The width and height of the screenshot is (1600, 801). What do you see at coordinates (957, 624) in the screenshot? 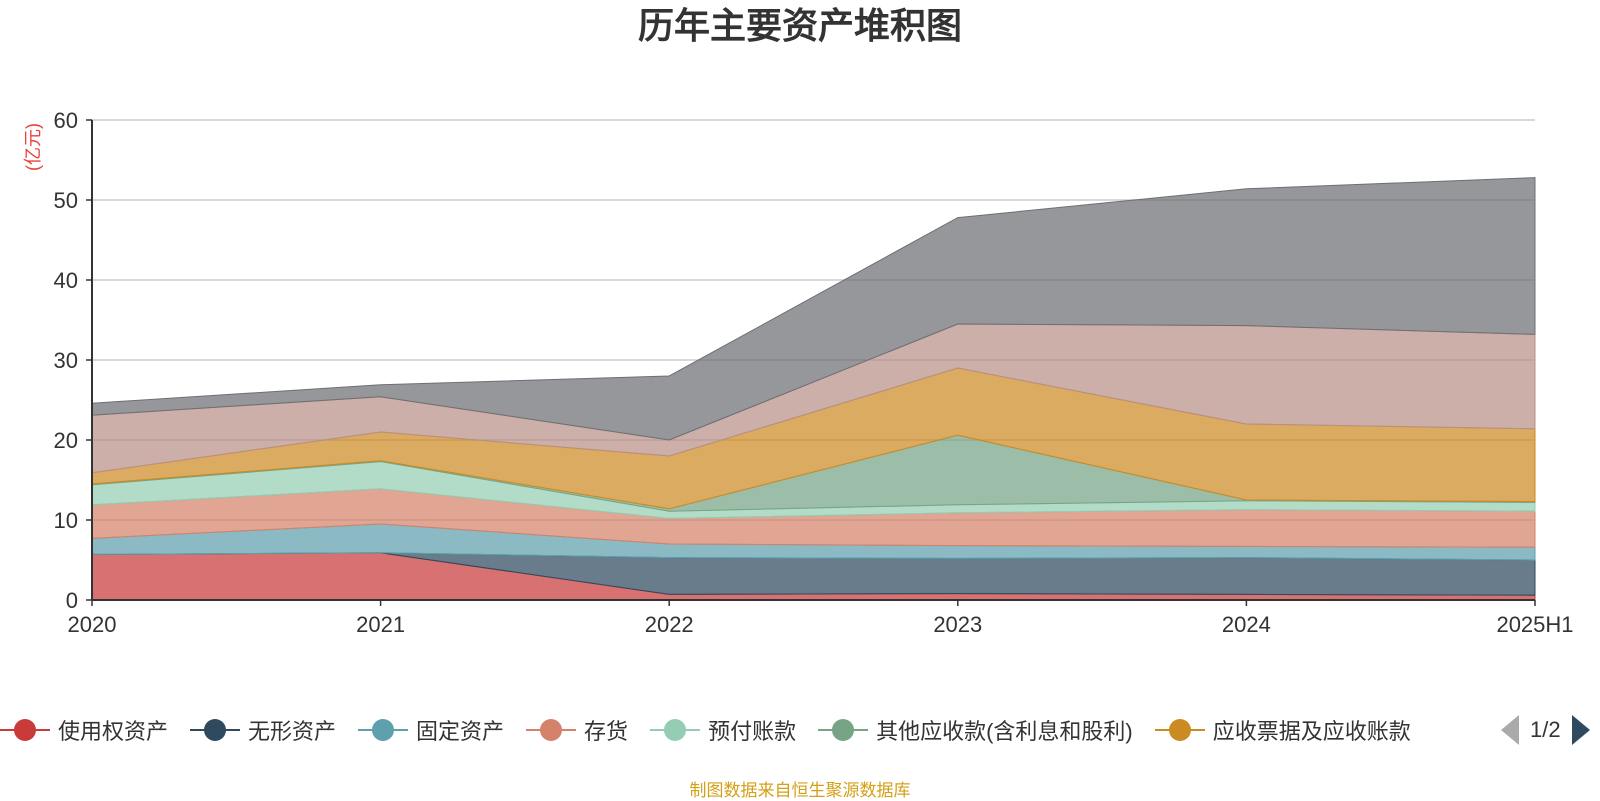
I see `x-tick-label: 2023` at bounding box center [957, 624].